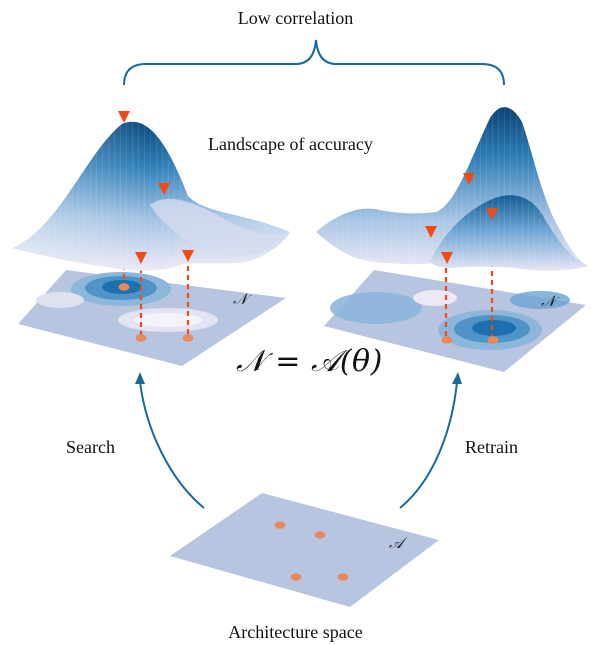  Describe the element at coordinates (548, 301) in the screenshot. I see `network-symbol-right: 𝒩` at that location.